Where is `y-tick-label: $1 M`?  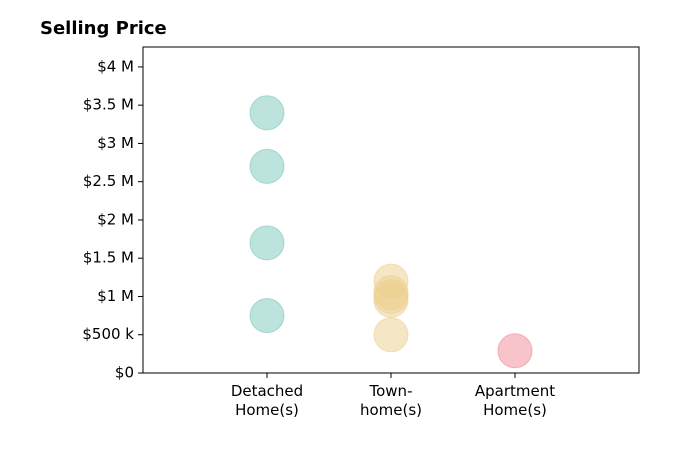
y-tick-label: $1 M is located at coordinates (115, 296).